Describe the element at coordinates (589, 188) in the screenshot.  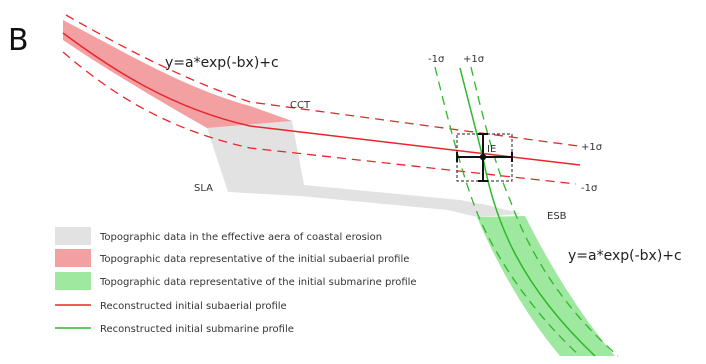
I see `red-minus-sigma-label: -1σ` at that location.